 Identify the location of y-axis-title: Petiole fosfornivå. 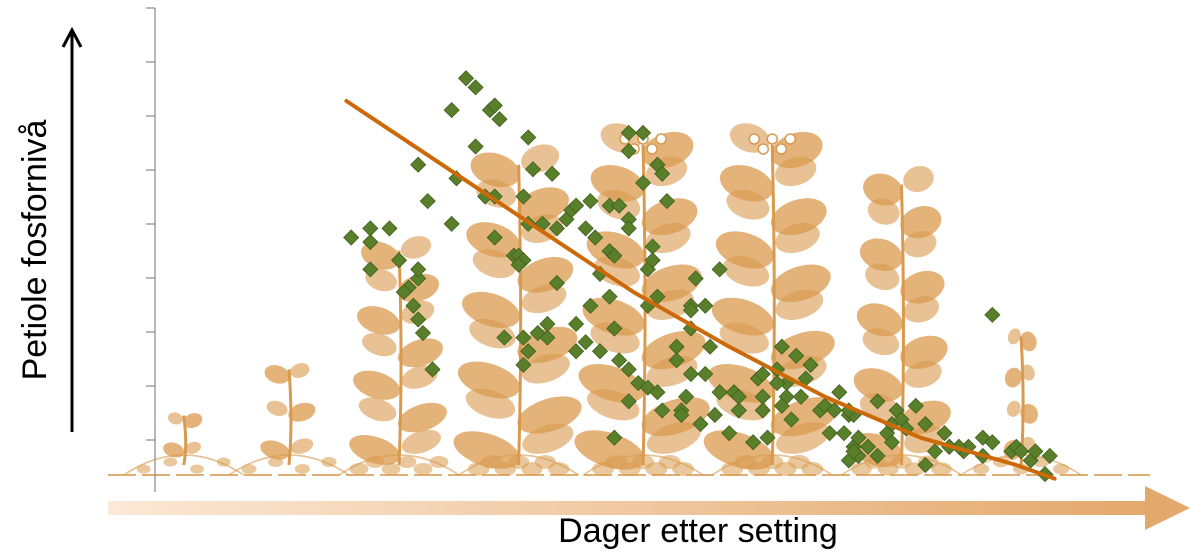
(35, 250).